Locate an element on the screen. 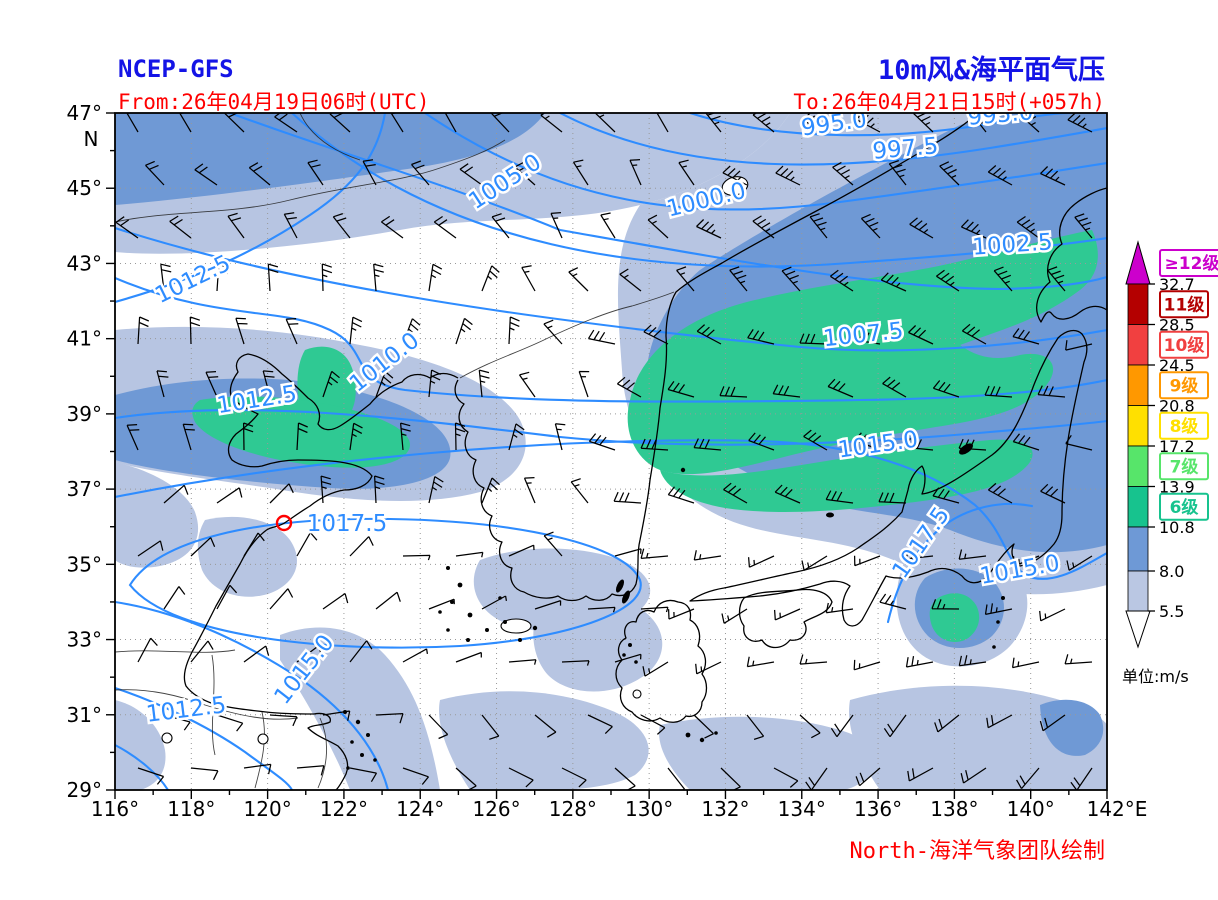 This screenshot has width=1218, height=900. lon-label: 124° is located at coordinates (420, 809).